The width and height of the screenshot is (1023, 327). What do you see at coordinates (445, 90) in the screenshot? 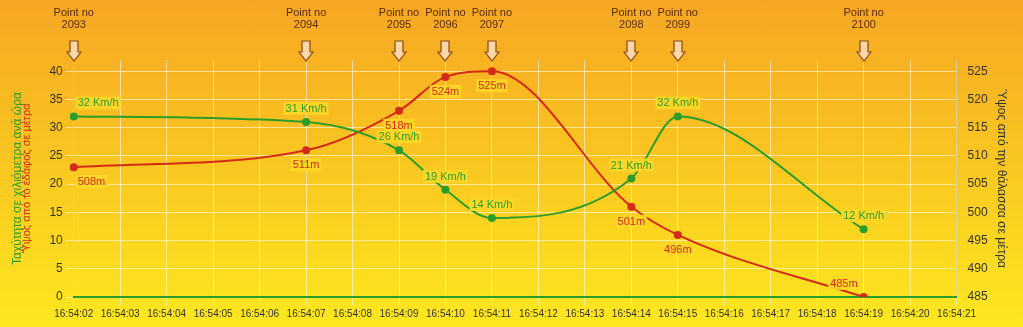
I see `data-label: 524m` at bounding box center [445, 90].